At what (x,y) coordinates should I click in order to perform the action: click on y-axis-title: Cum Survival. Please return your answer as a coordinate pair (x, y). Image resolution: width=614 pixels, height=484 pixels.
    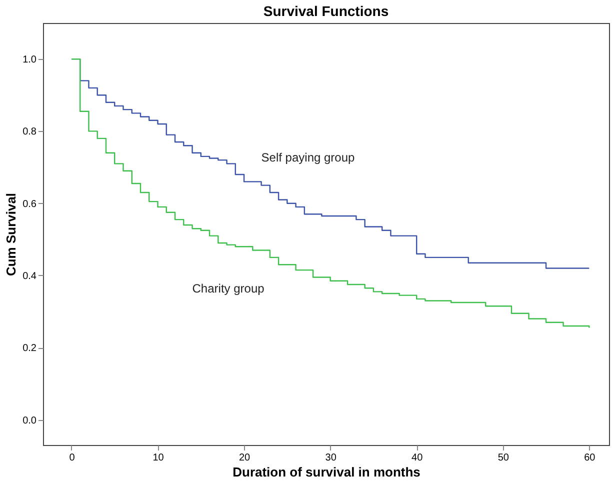
    Looking at the image, I should click on (11, 234).